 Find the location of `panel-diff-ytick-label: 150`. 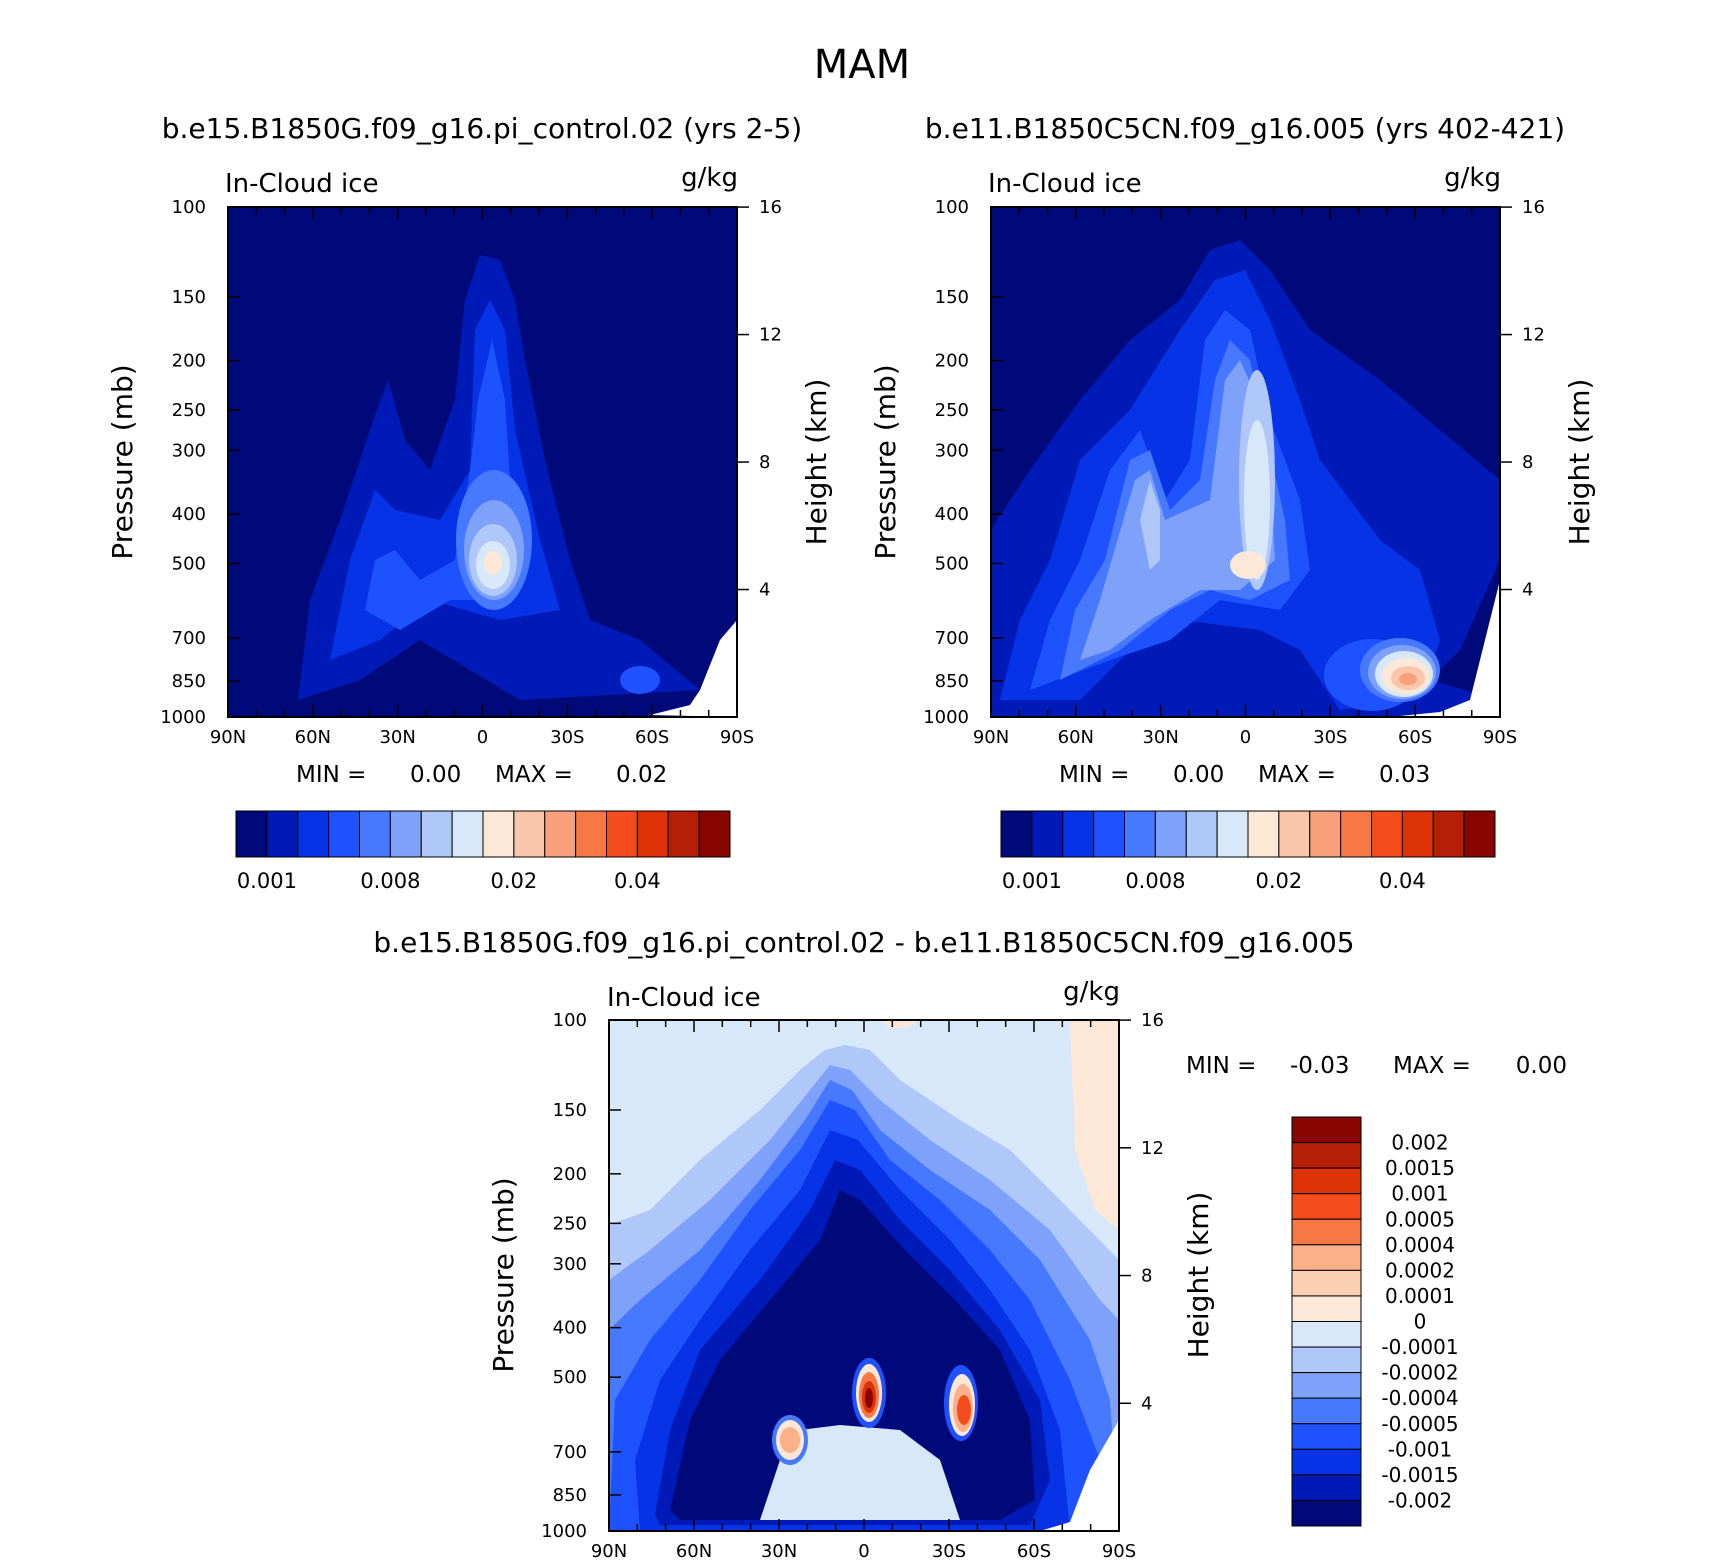

panel-diff-ytick-label: 150 is located at coordinates (570, 1110).